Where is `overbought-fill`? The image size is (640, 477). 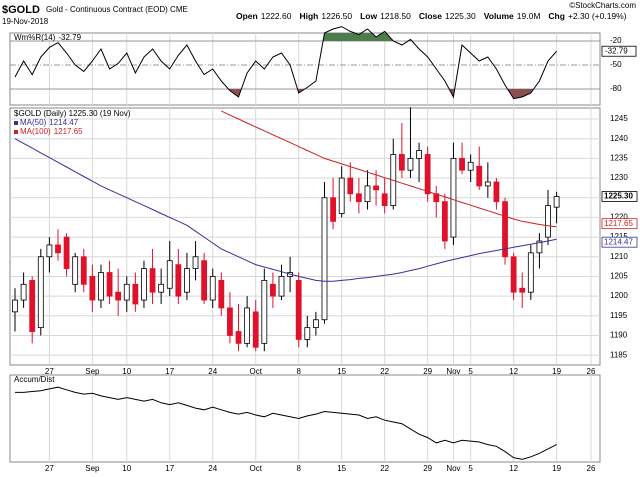
overbought-fill is located at coordinates (286, 37).